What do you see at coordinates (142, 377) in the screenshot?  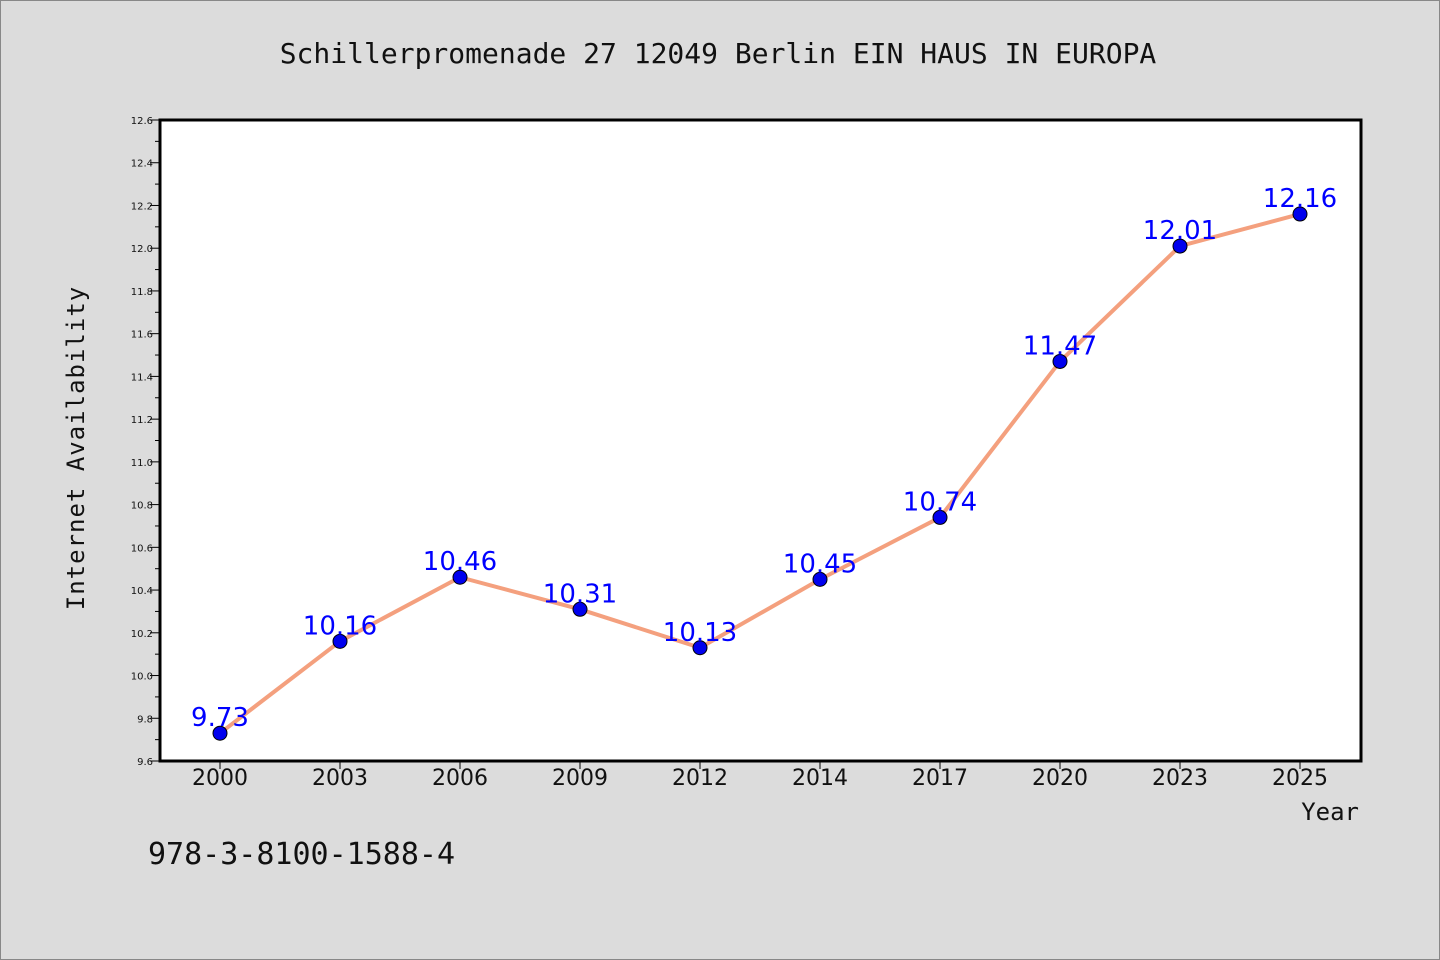 I see `y-tick-label: 11.4` at bounding box center [142, 377].